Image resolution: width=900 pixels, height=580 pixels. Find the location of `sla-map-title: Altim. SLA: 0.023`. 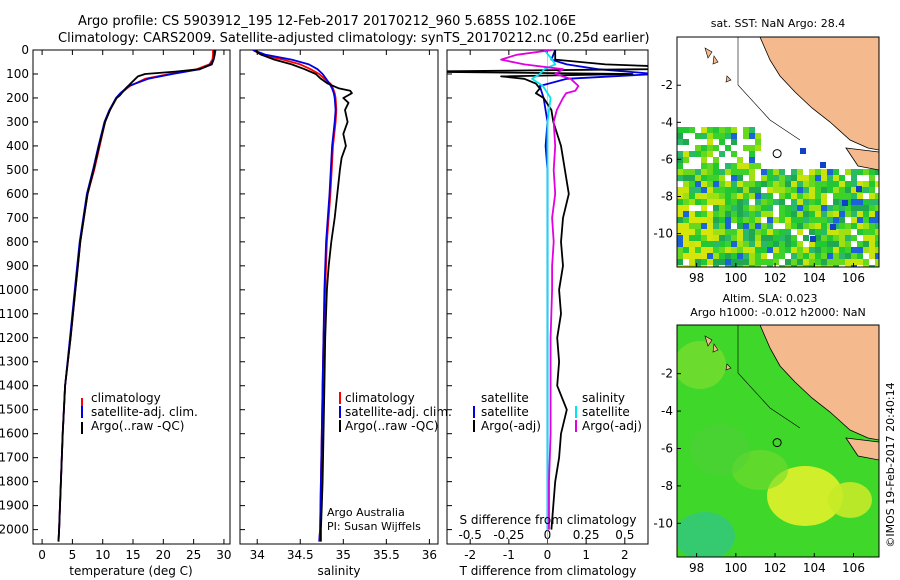

sla-map-title: Altim. SLA: 0.023 is located at coordinates (769, 298).